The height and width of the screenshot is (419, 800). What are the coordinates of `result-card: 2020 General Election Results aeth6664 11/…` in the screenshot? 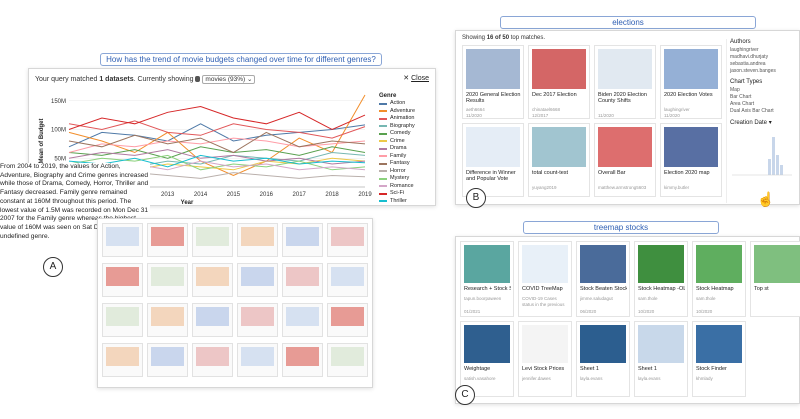 It's located at (493, 82).